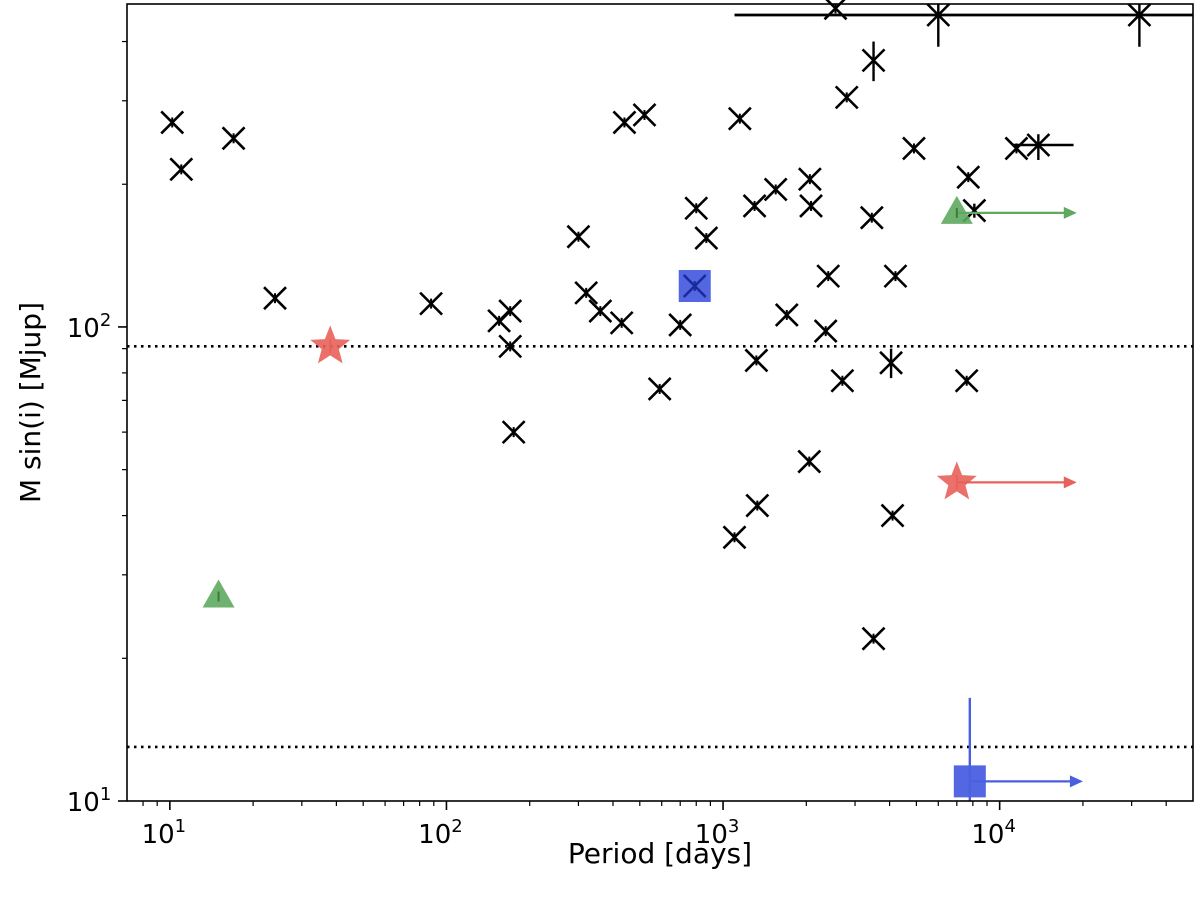 The image size is (1200, 903). I want to click on x-tick-label: 103, so click(717, 833).